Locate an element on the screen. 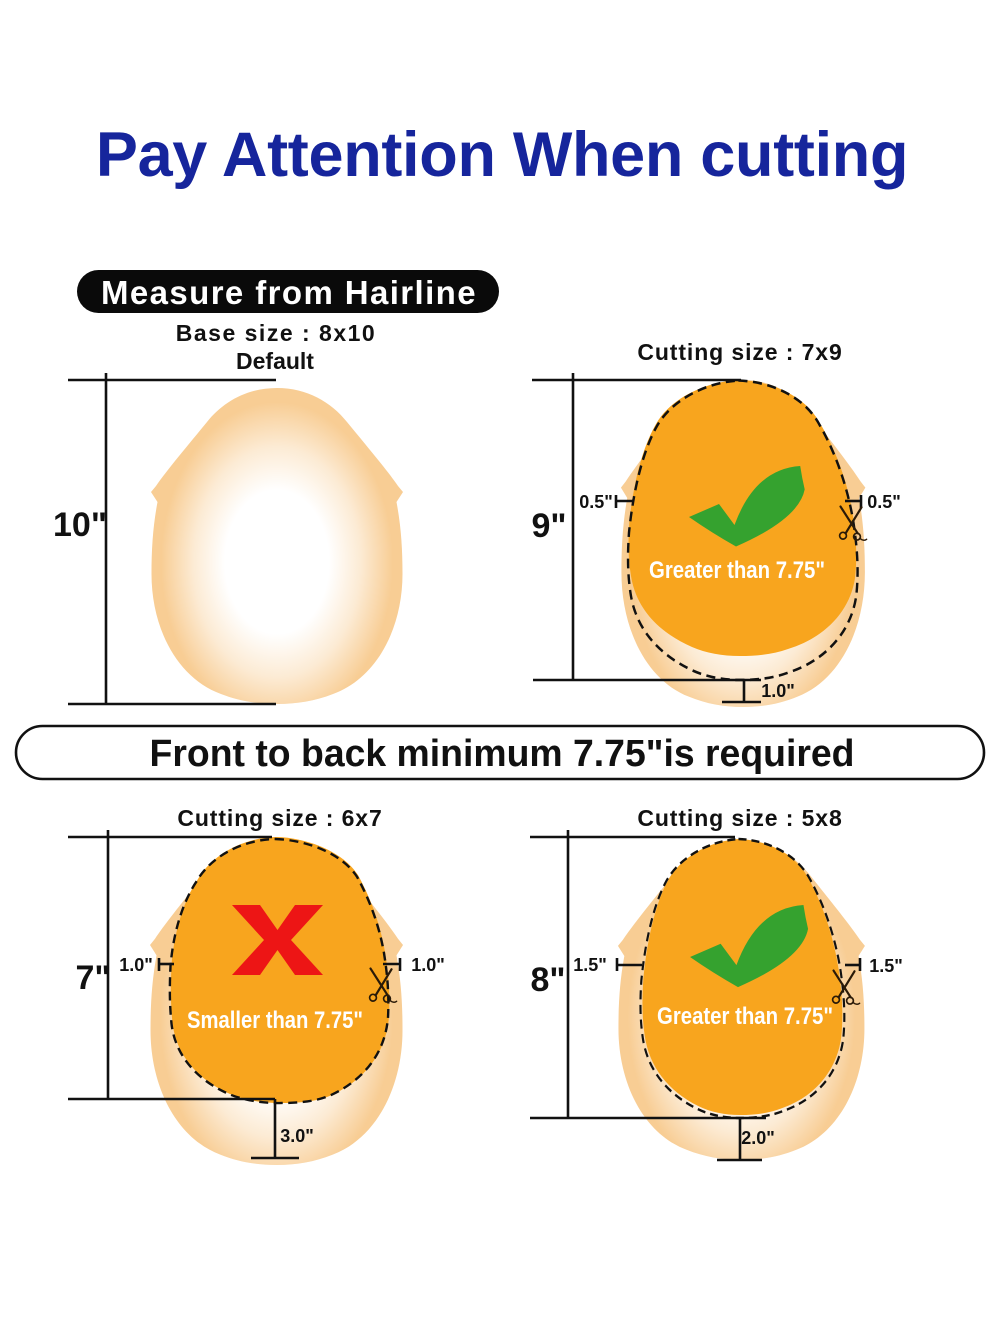  svg-text: Base size : 8x10 is located at coordinates (276, 333).